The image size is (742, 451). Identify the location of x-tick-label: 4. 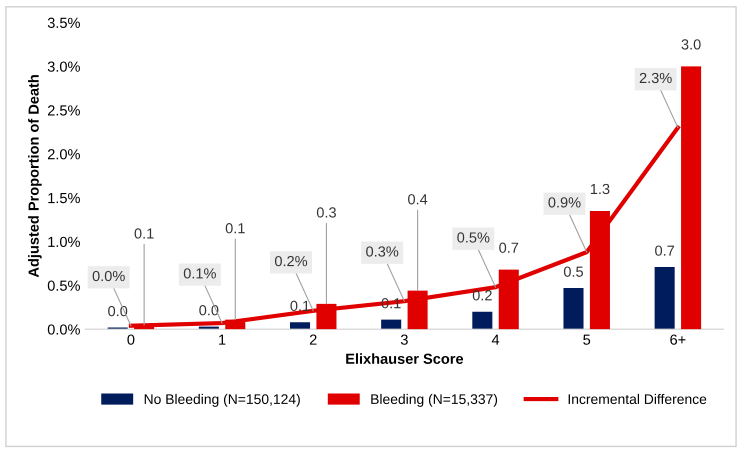
(496, 339).